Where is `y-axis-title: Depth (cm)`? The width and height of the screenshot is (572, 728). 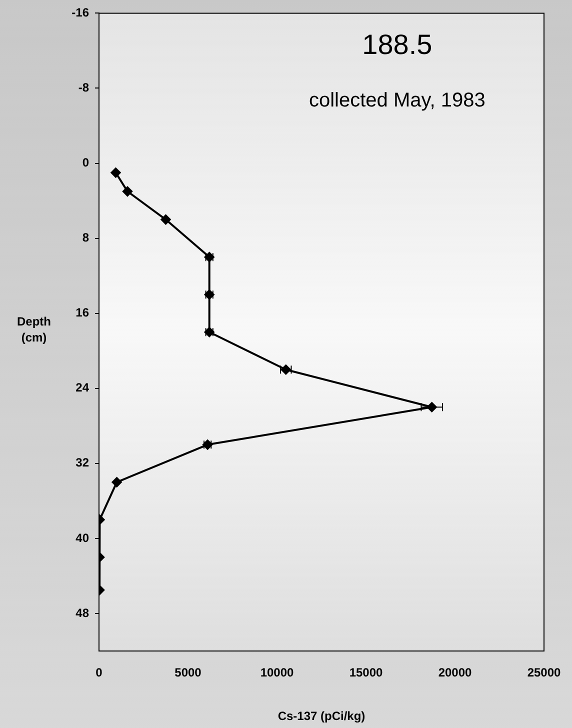 y-axis-title: Depth (cm) is located at coordinates (34, 329).